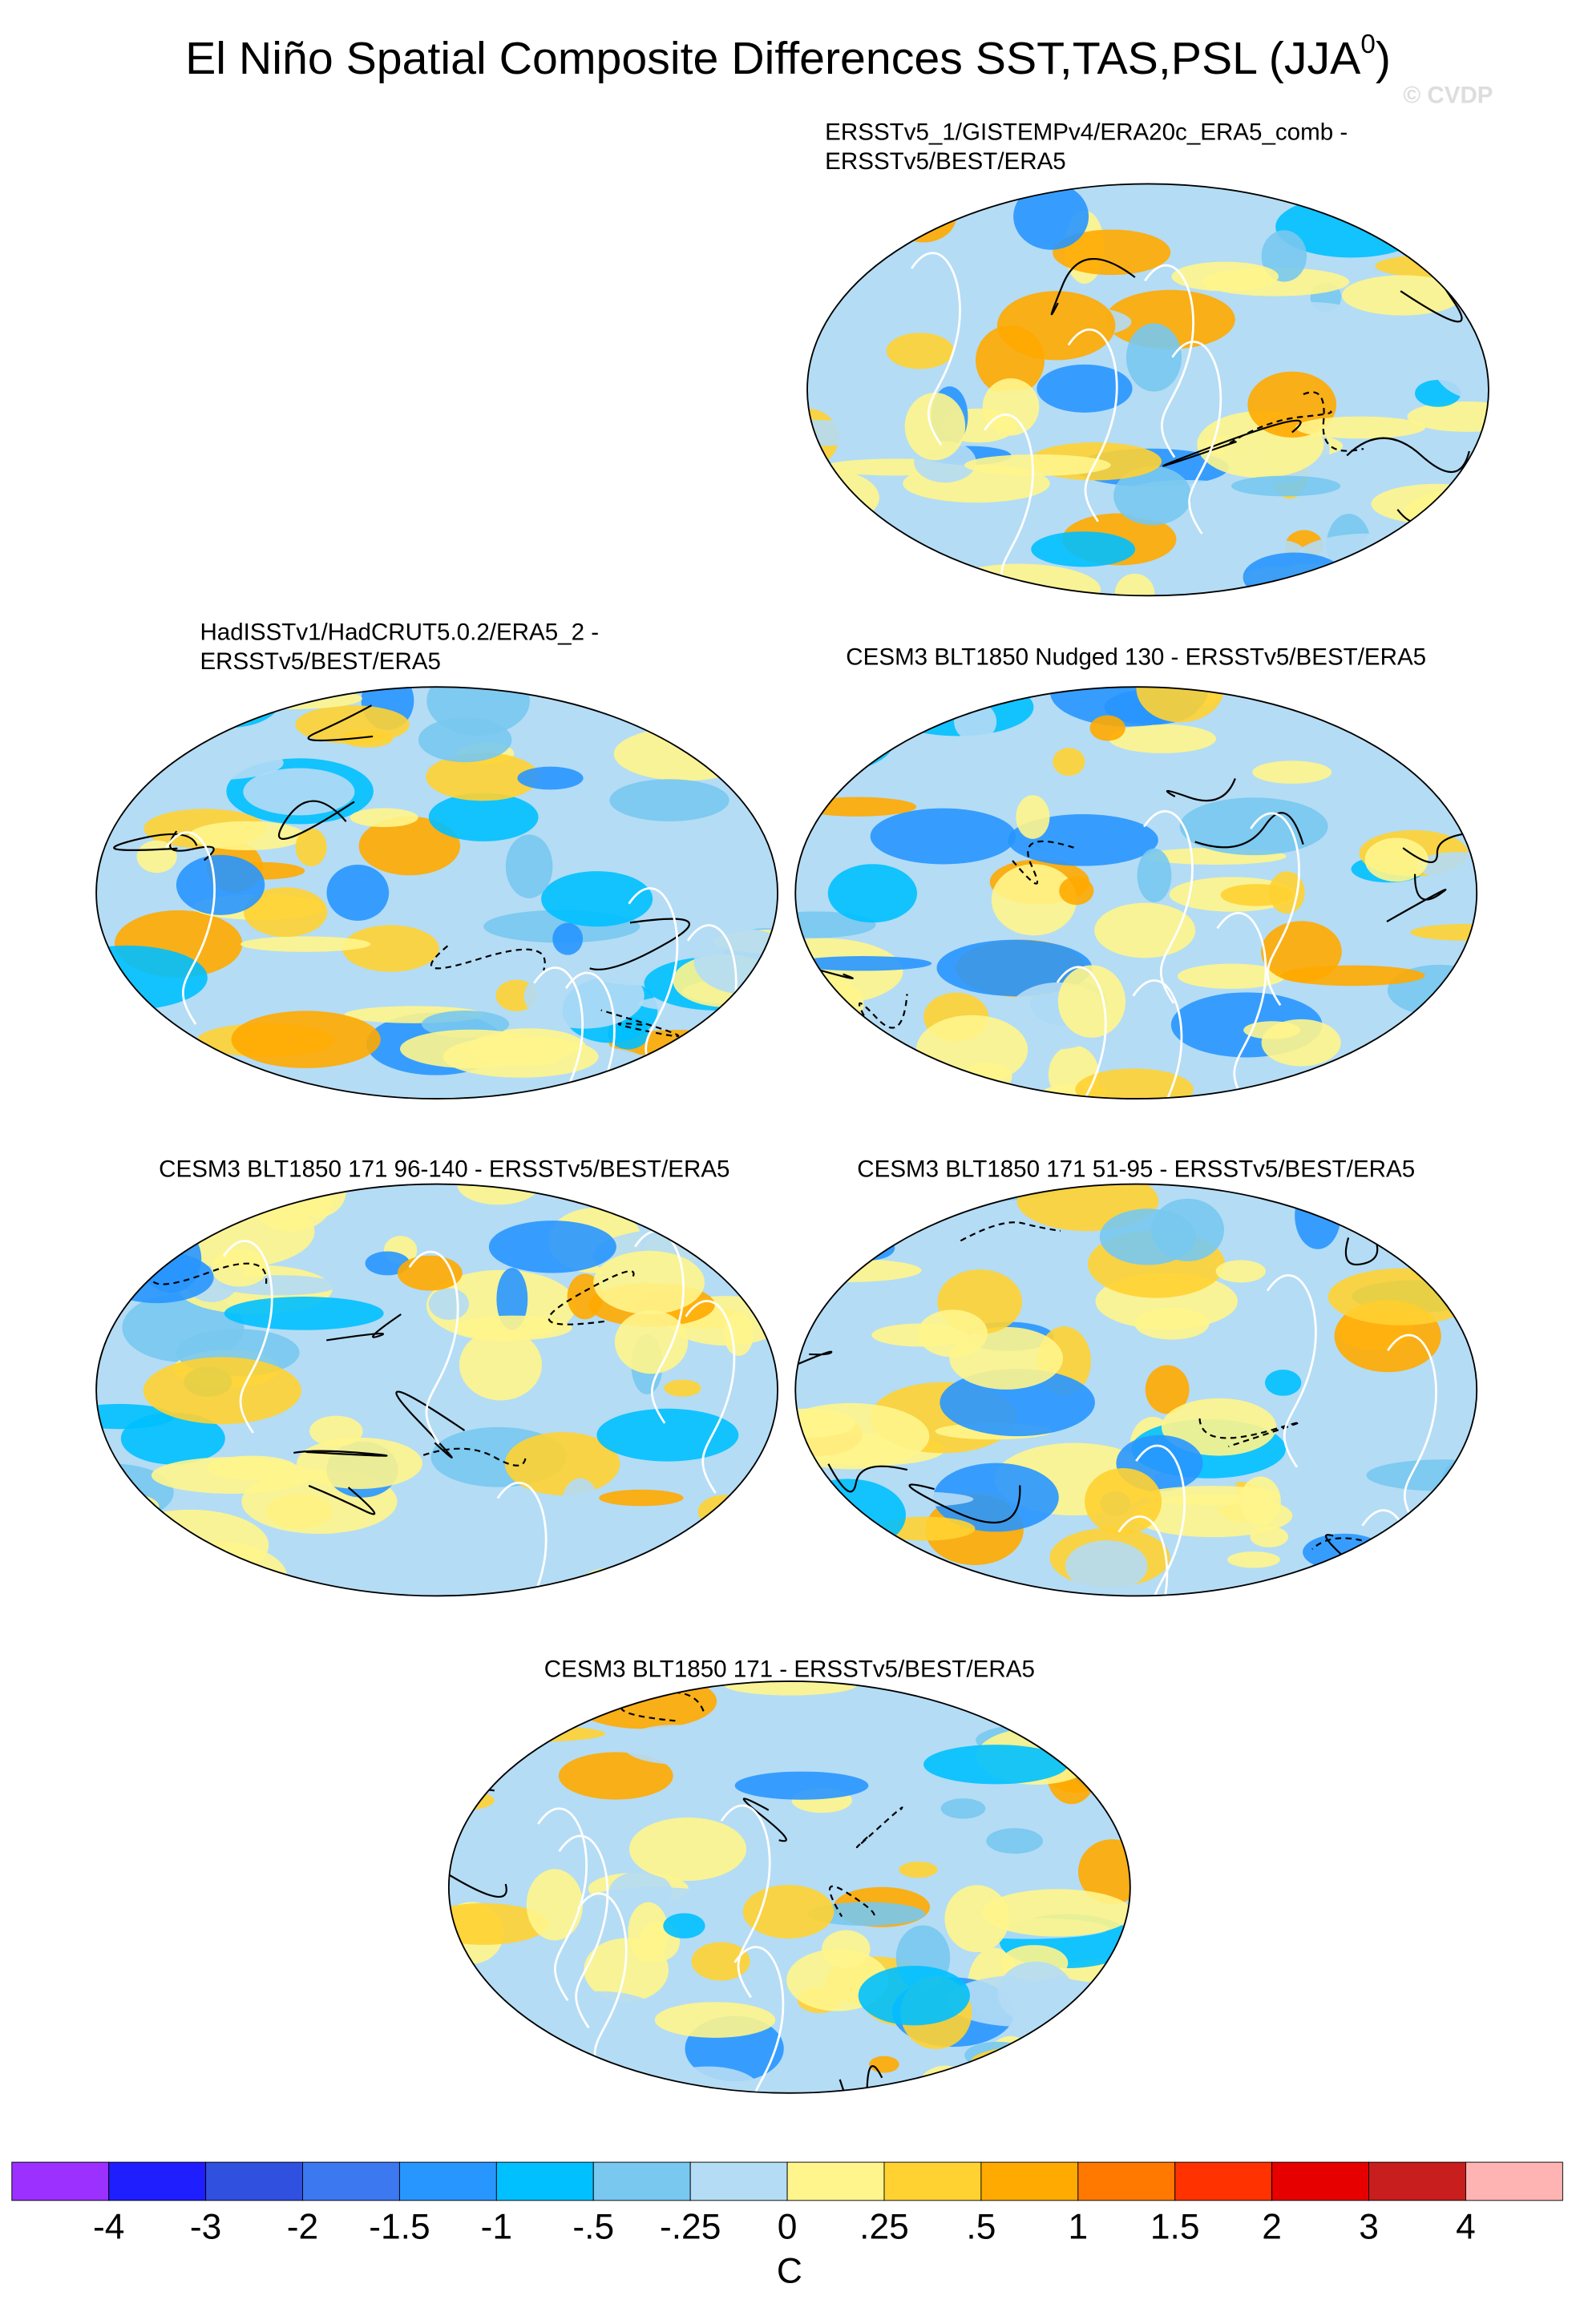 Image resolution: width=1576 pixels, height=2324 pixels. I want to click on panel-title: CESM3 BLT1850 171 - ERSSTv5/BEST/ERA5, so click(789, 1669).